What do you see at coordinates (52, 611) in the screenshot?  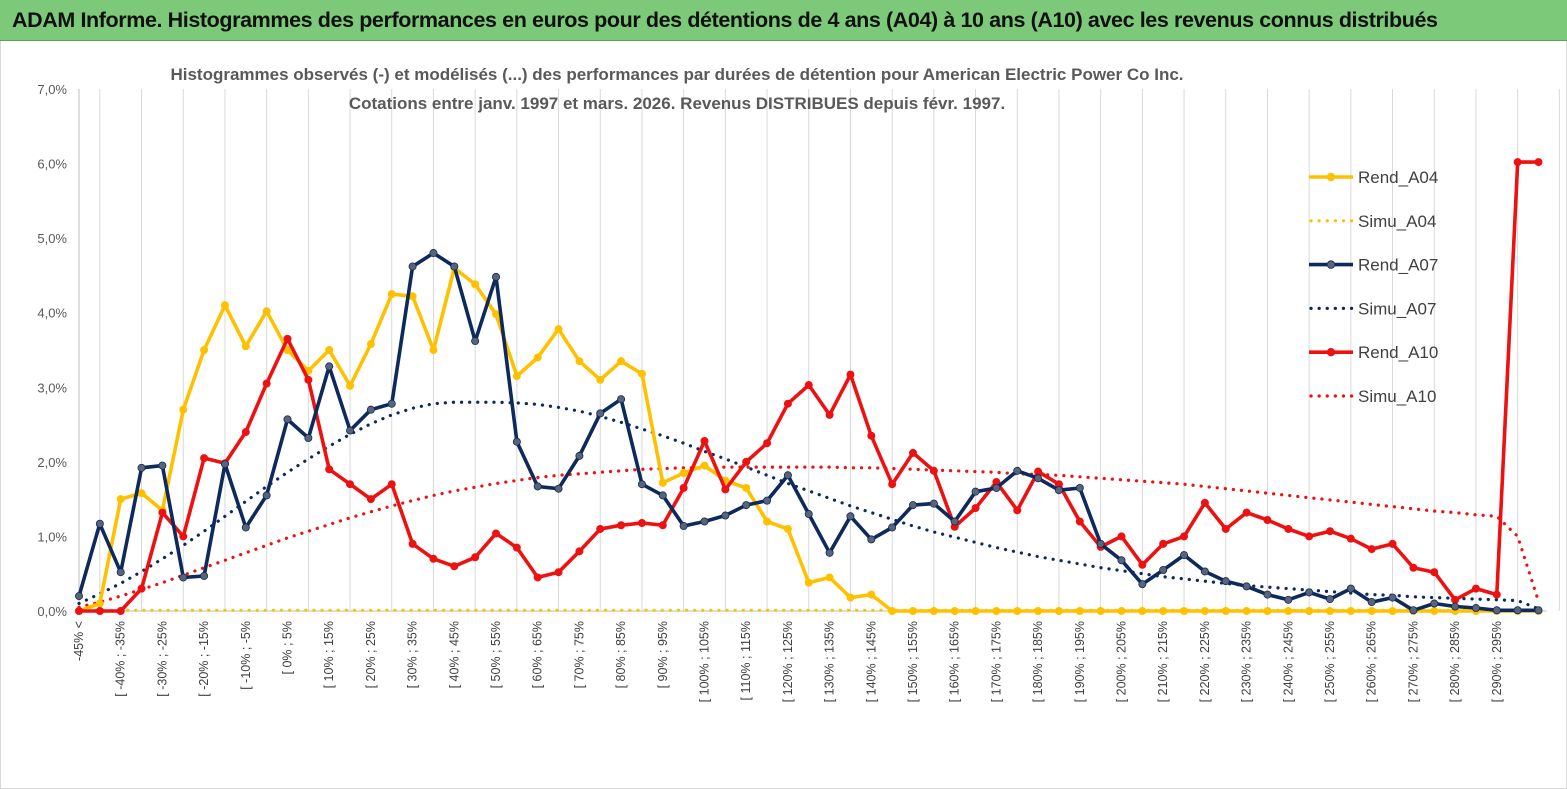 I see `y-tick-label: 0,0%` at bounding box center [52, 611].